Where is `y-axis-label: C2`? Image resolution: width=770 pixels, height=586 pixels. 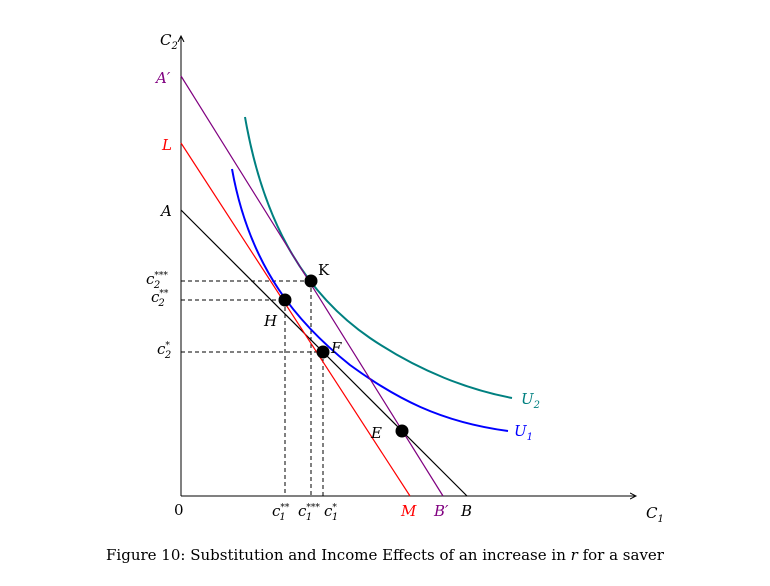 y-axis-label: C2 is located at coordinates (169, 41).